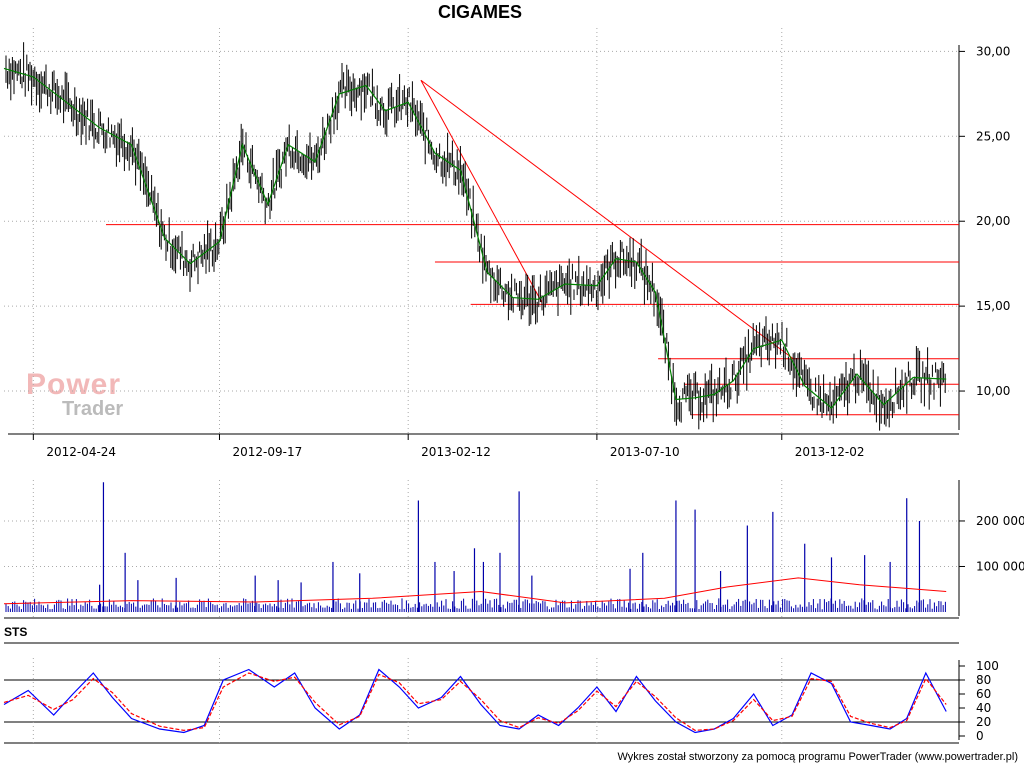 The image size is (1024, 768). What do you see at coordinates (93, 409) in the screenshot?
I see `watermark-trader: Trader` at bounding box center [93, 409].